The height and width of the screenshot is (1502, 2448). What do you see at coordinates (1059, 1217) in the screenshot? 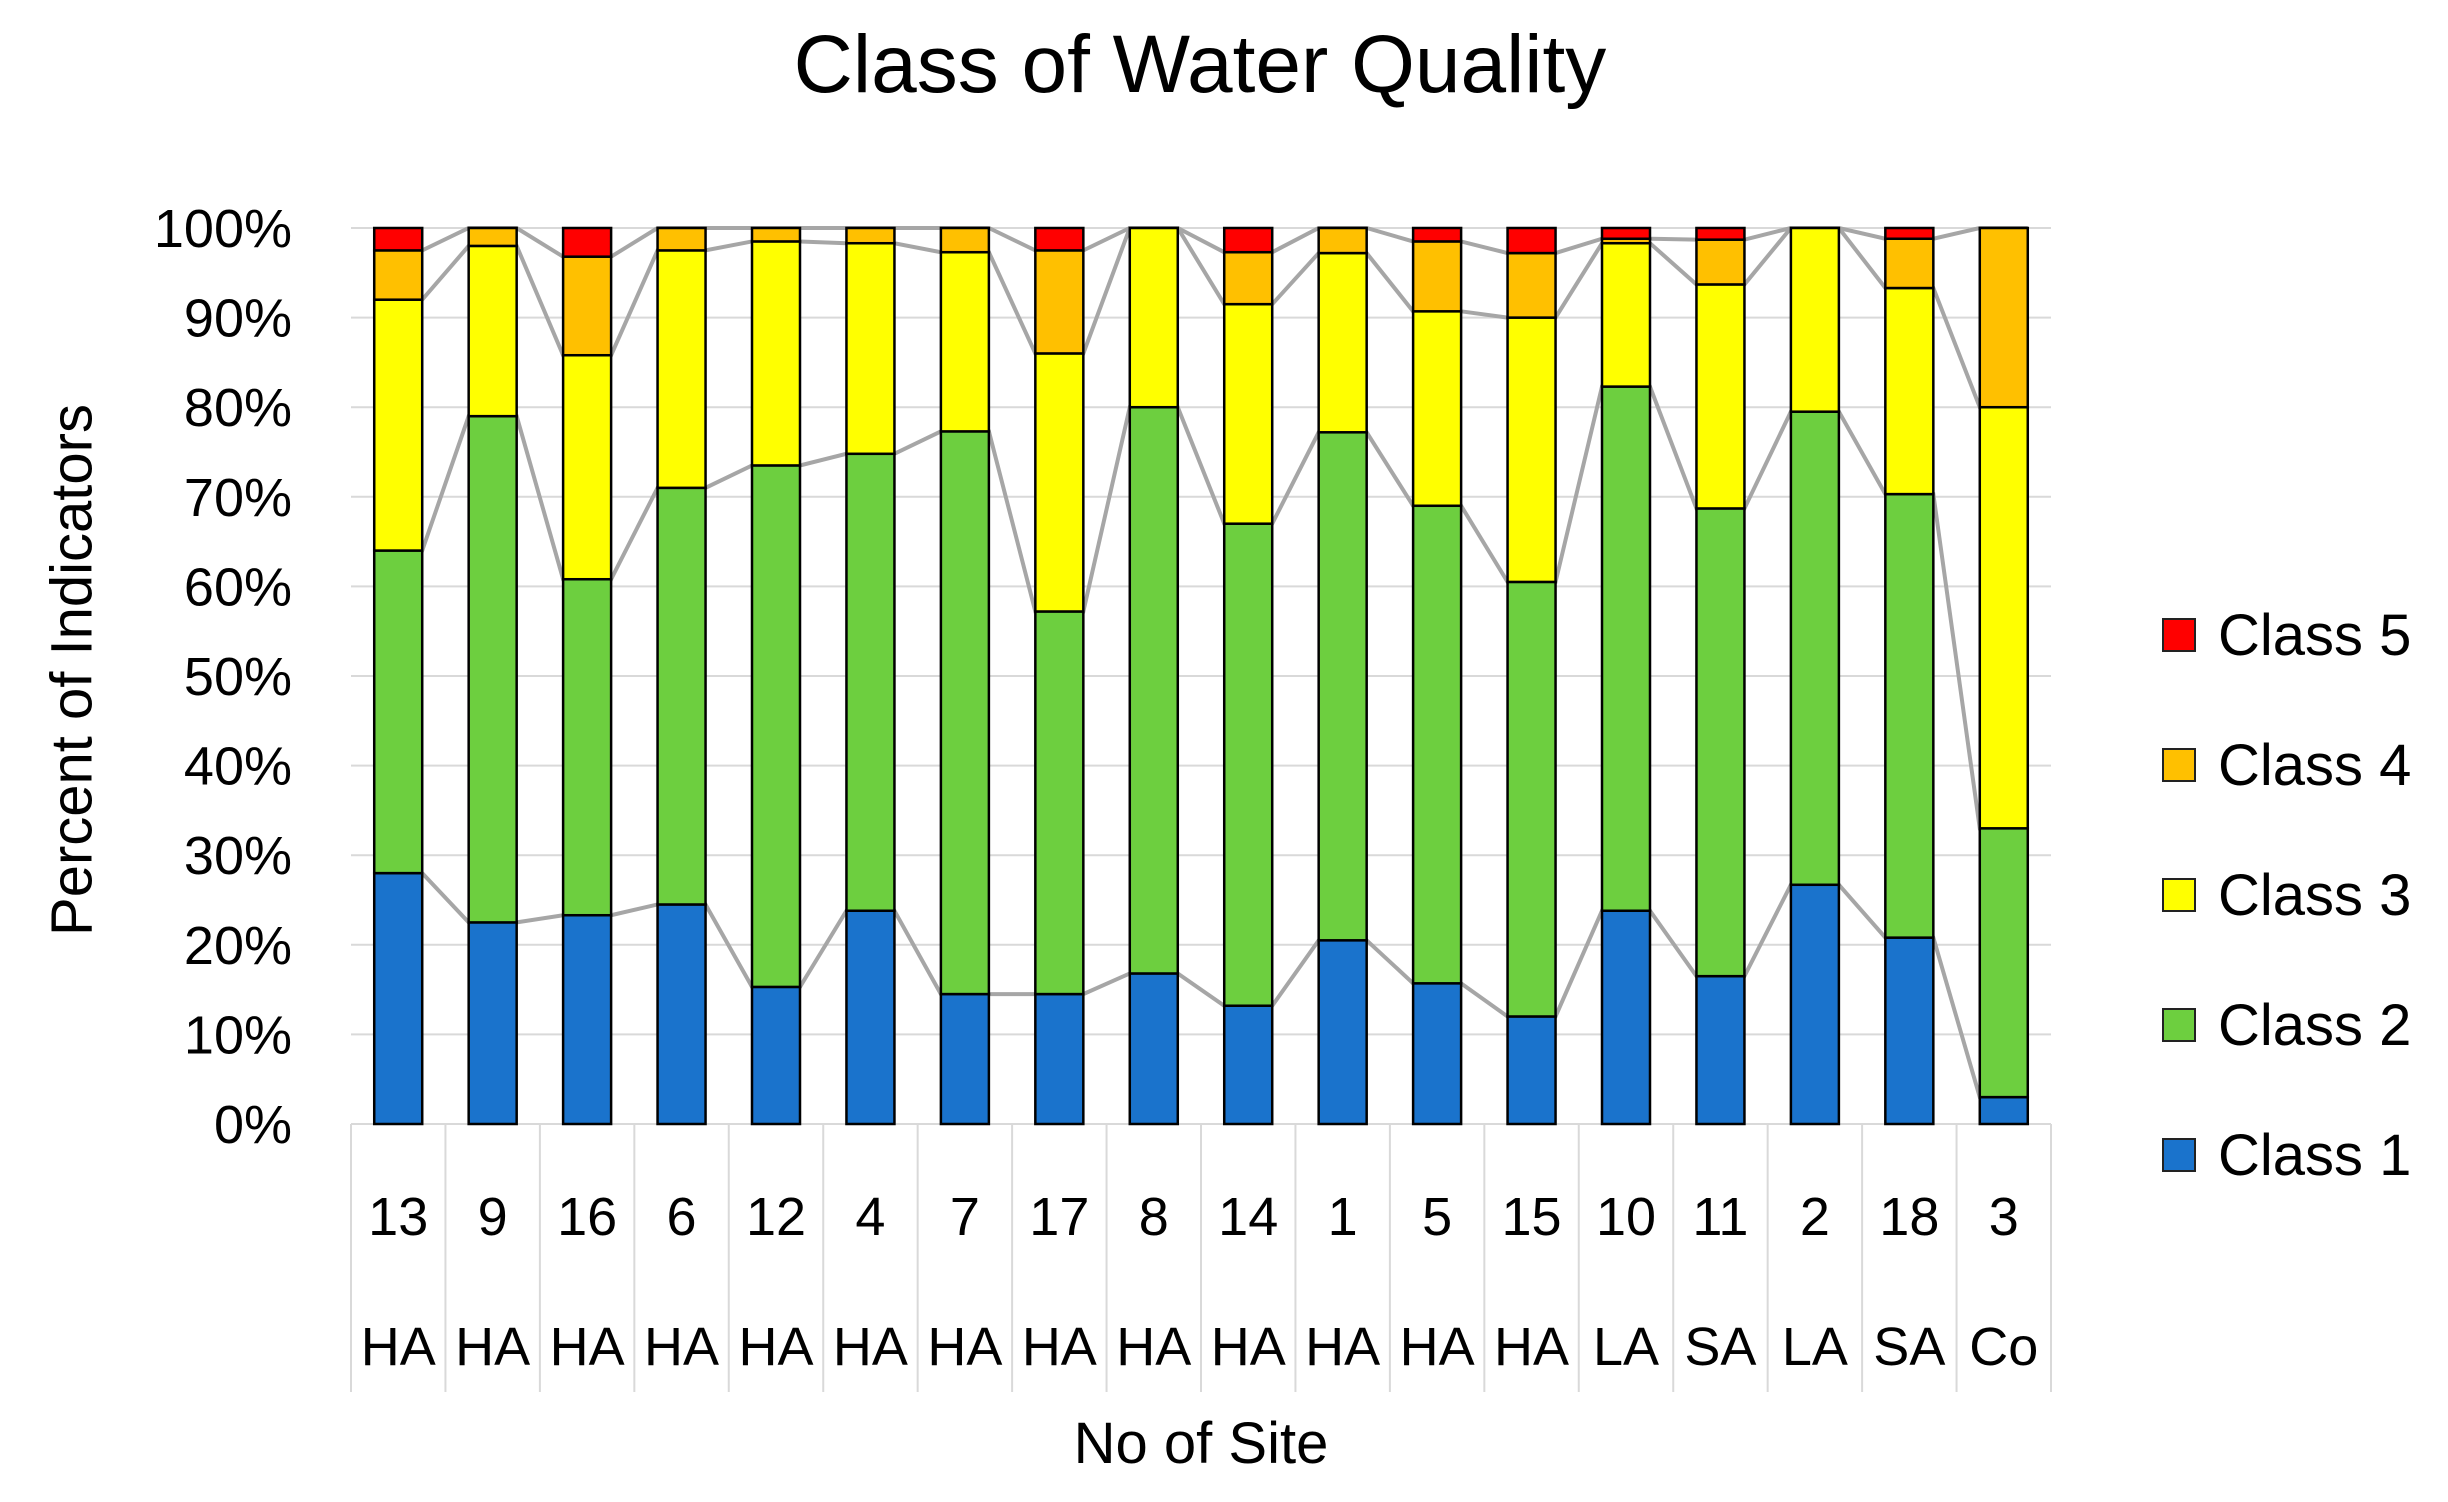
I see `x-tick-label-site: 17` at bounding box center [1059, 1217].